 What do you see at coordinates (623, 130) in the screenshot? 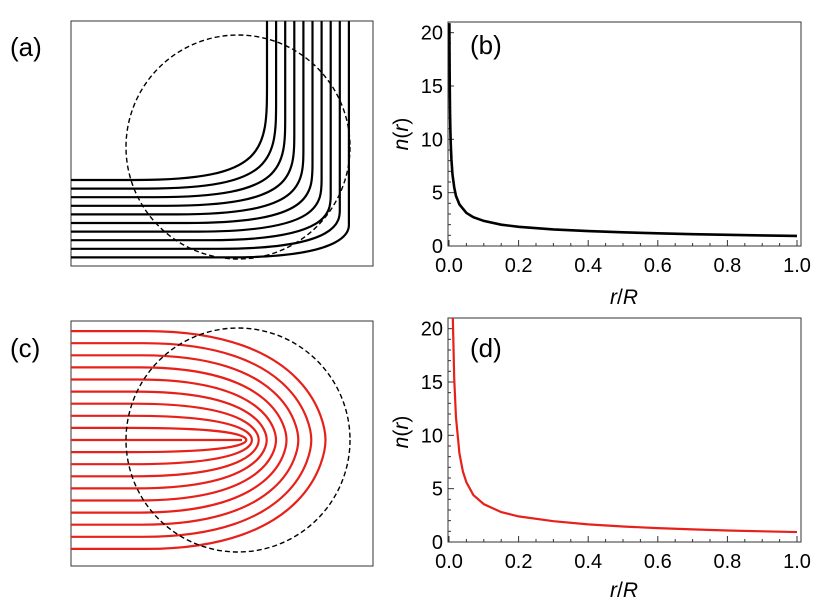
I see `chart-b-series-line` at bounding box center [623, 130].